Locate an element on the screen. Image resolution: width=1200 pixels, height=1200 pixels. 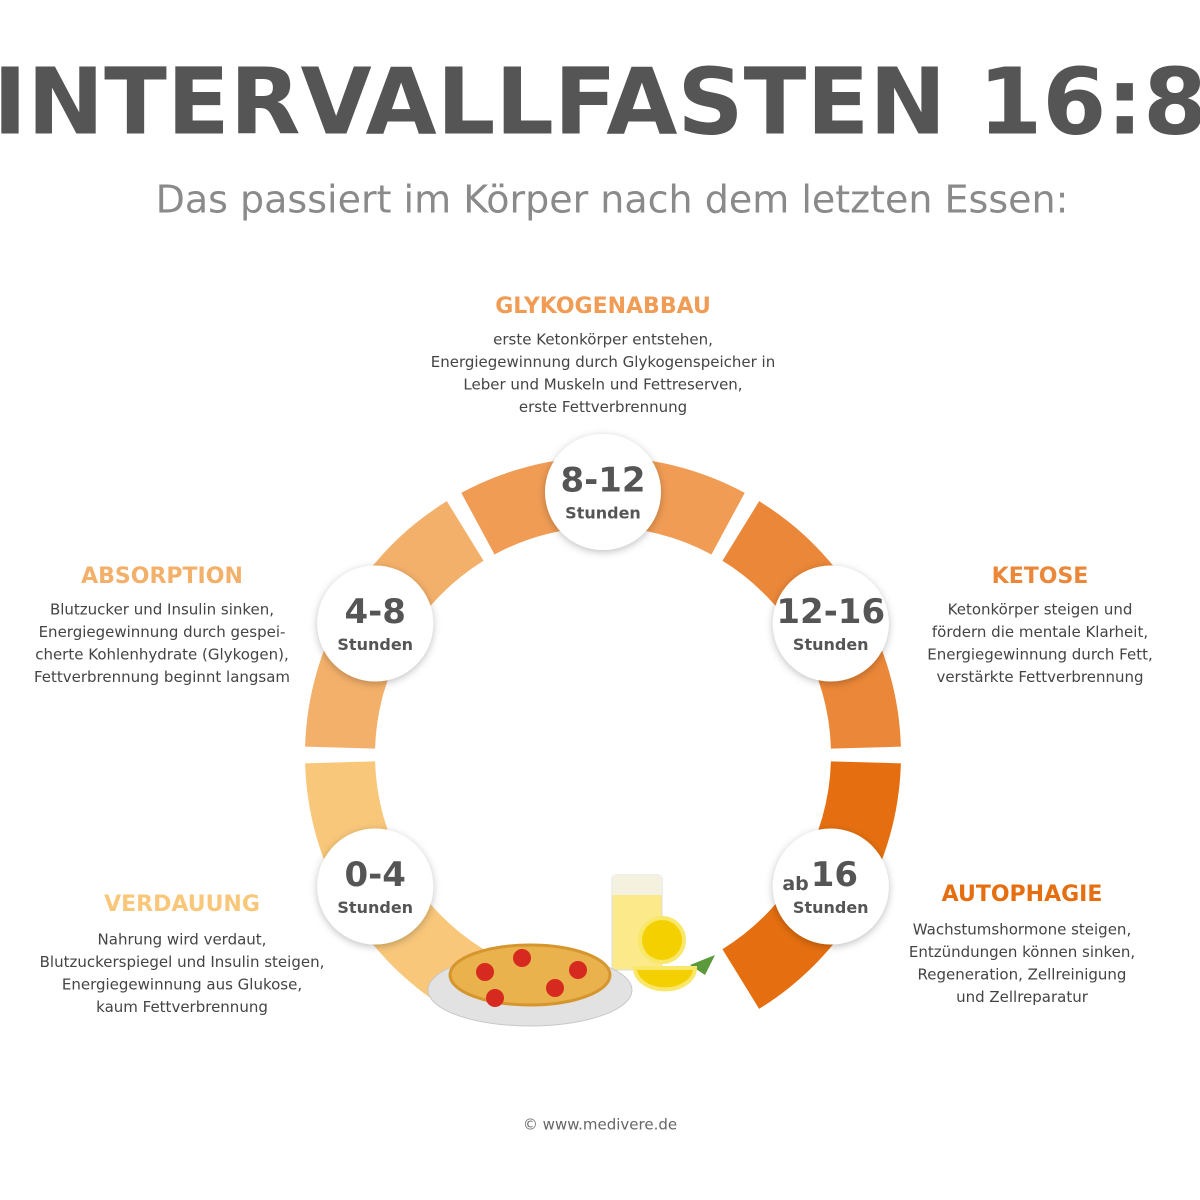
time-range: 16 is located at coordinates (834, 875).